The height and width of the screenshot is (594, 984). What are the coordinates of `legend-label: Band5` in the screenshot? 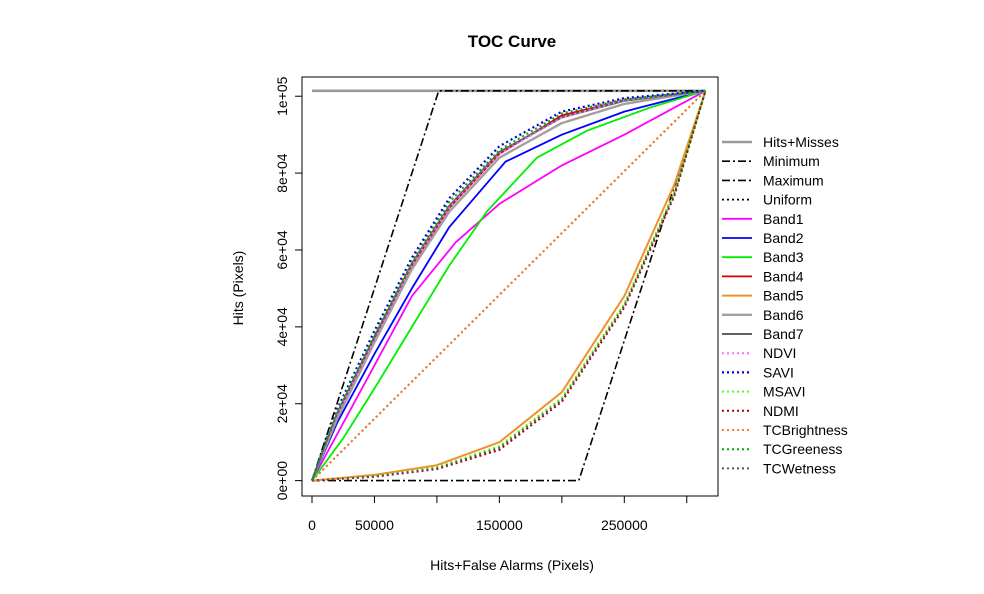 It's located at (783, 296).